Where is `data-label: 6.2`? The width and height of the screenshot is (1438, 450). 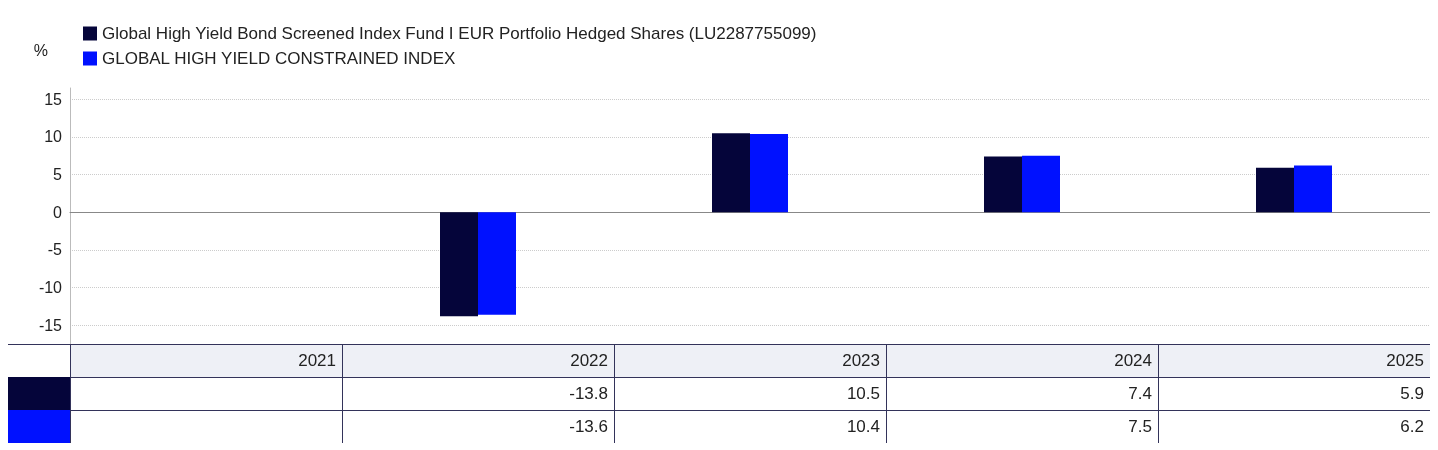
data-label: 6.2 is located at coordinates (1294, 426).